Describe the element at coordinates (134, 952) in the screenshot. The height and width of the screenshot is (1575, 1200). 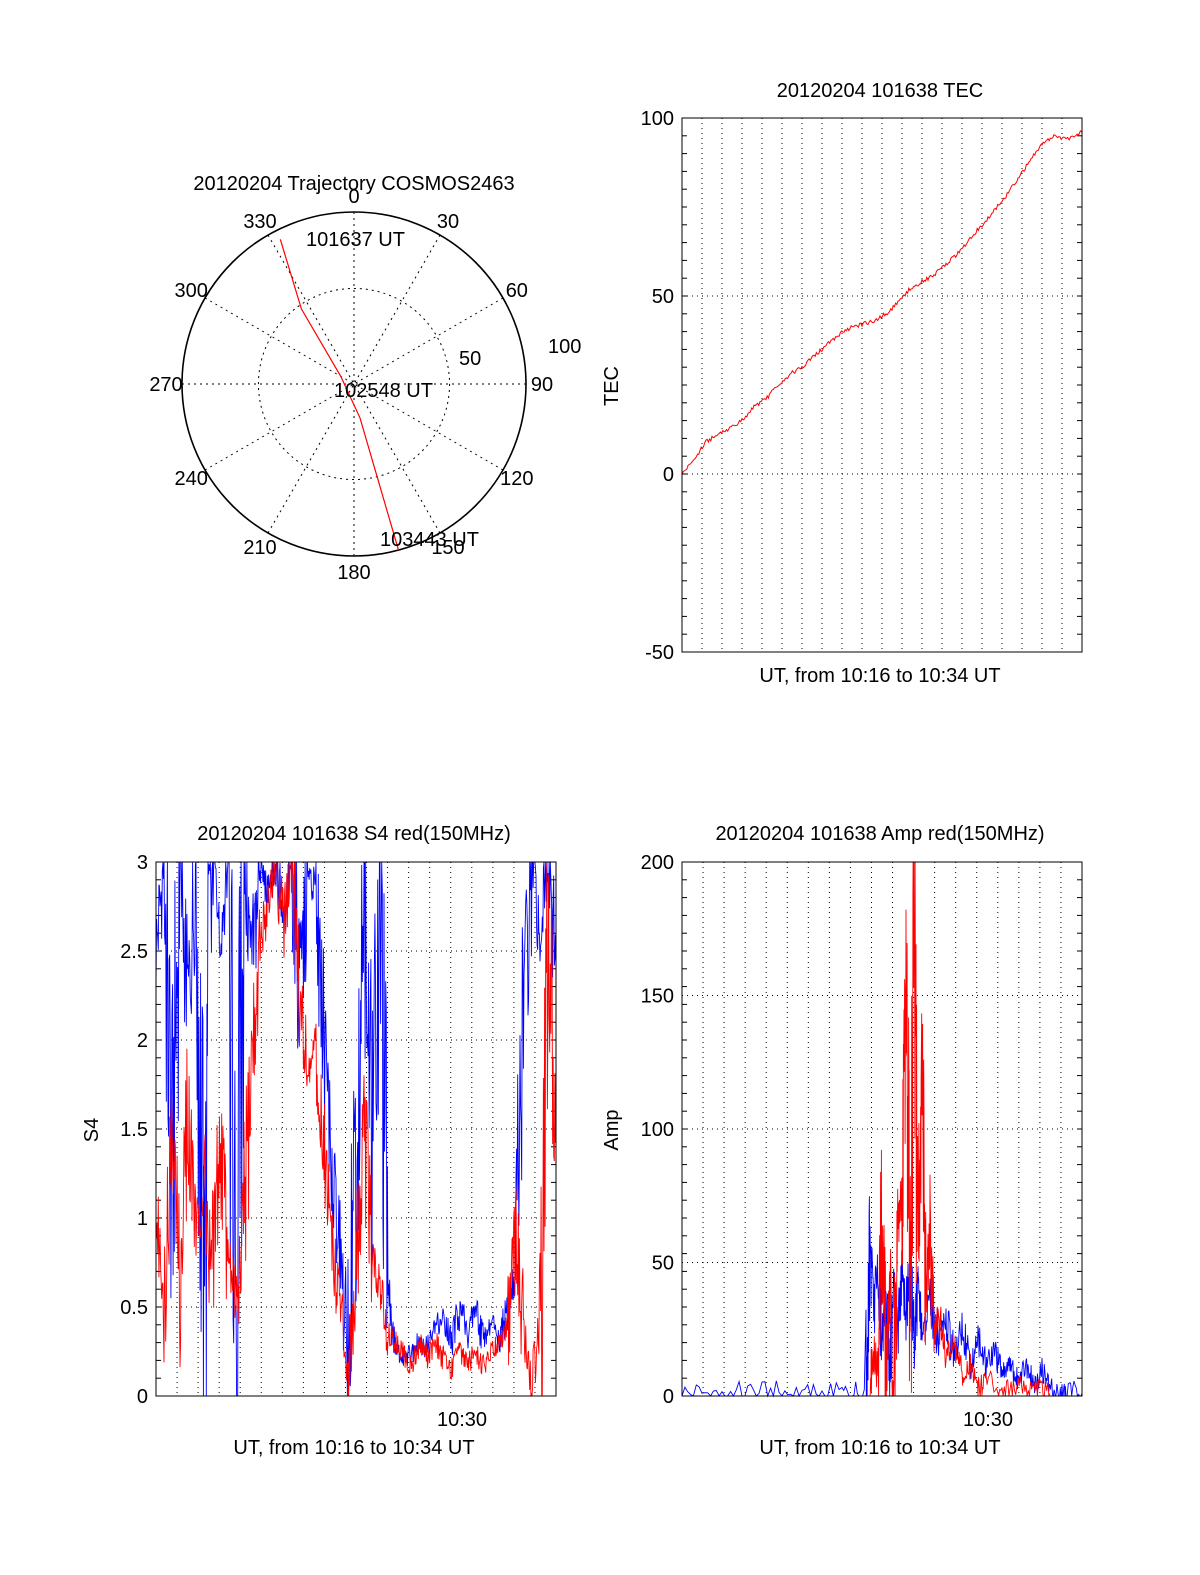
I see `s4-y-tick-label: 2.5` at that location.